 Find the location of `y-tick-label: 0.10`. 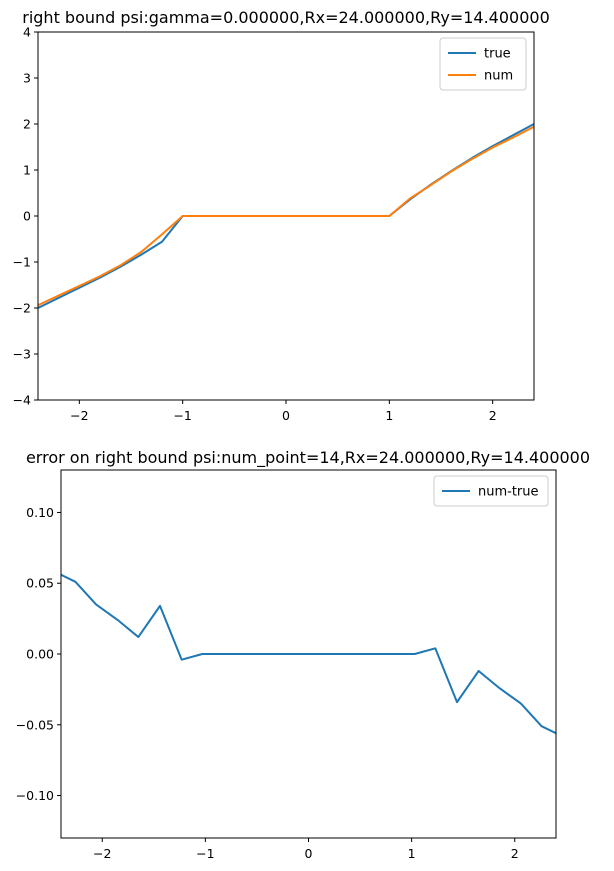

y-tick-label: 0.10 is located at coordinates (40, 512).